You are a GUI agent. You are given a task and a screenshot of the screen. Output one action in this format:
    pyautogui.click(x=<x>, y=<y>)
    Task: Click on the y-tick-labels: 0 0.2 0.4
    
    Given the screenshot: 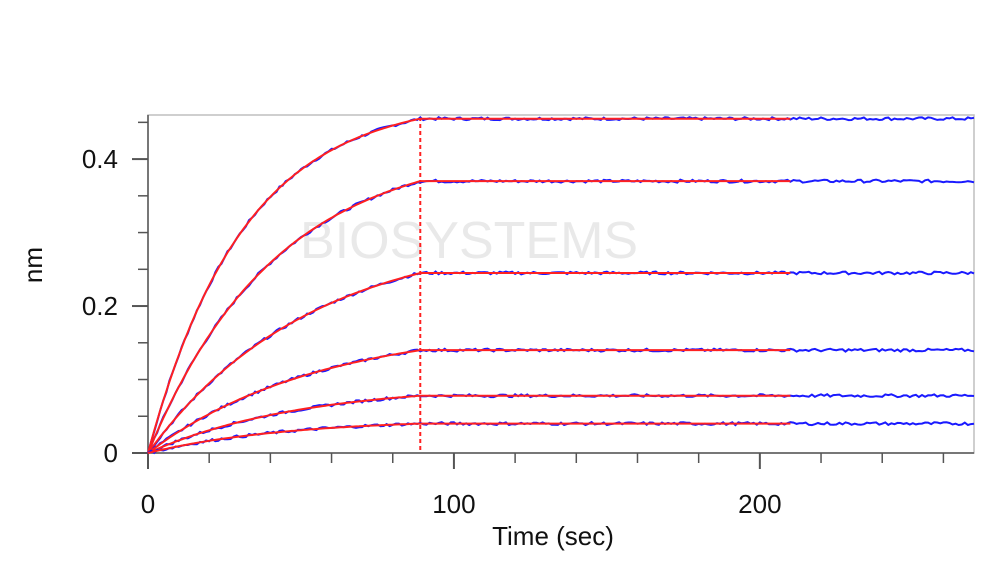 What is the action you would take?
    pyautogui.click(x=100, y=306)
    